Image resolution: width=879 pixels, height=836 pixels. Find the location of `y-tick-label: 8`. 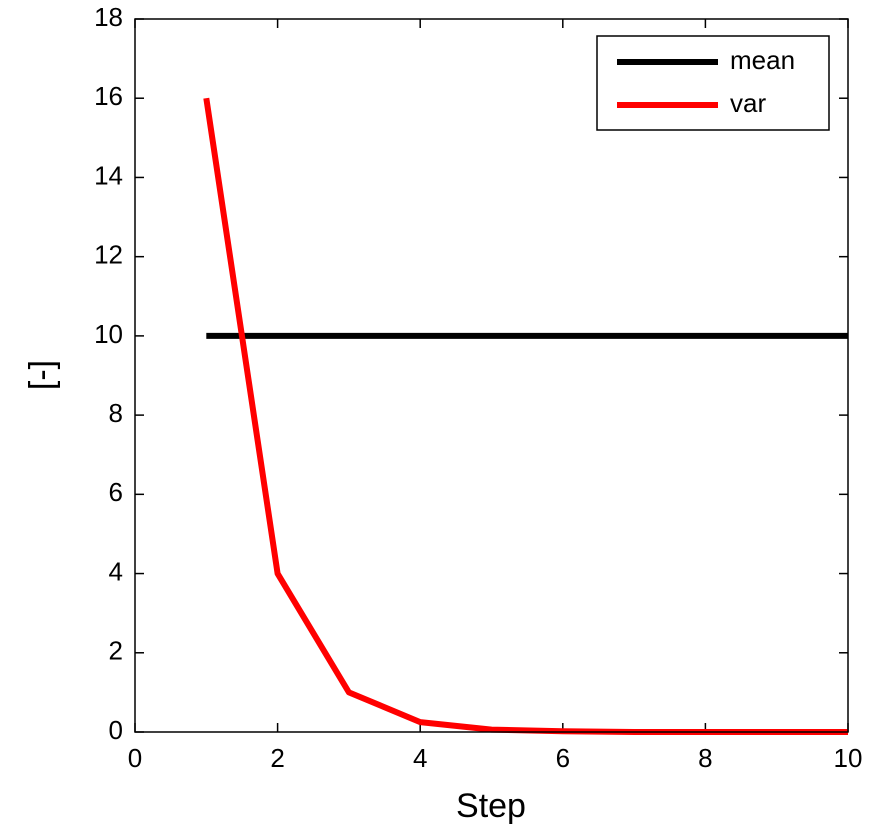

y-tick-label: 8 is located at coordinates (116, 413).